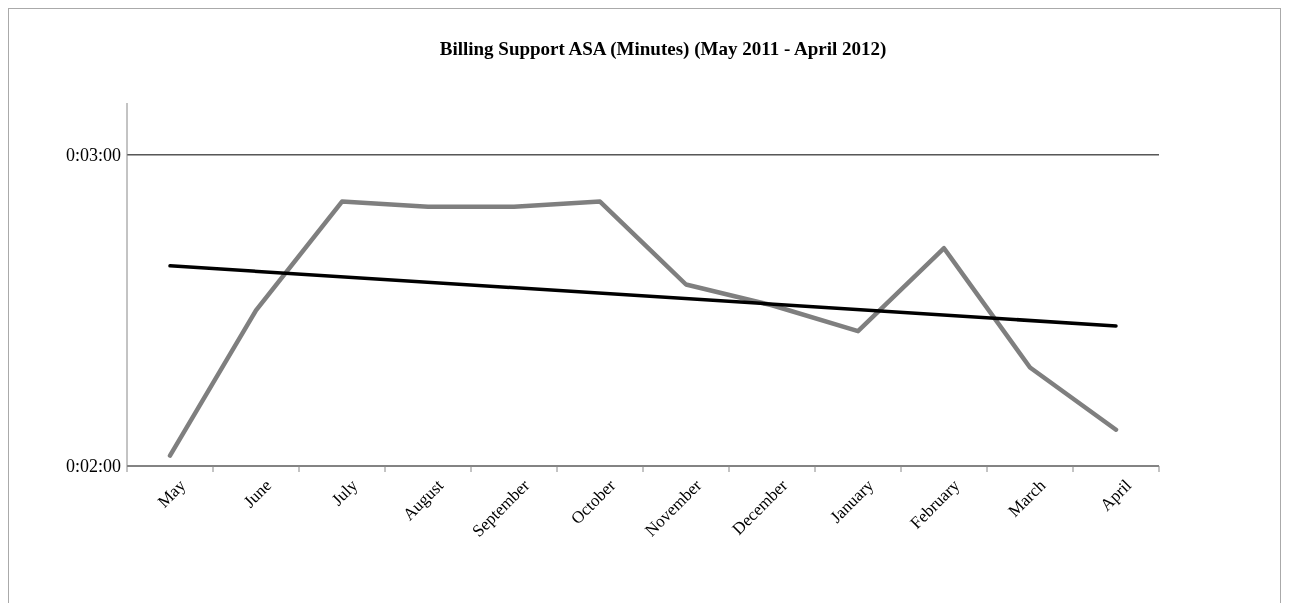 This screenshot has width=1289, height=611. What do you see at coordinates (257, 493) in the screenshot?
I see `x-tick-label: June` at bounding box center [257, 493].